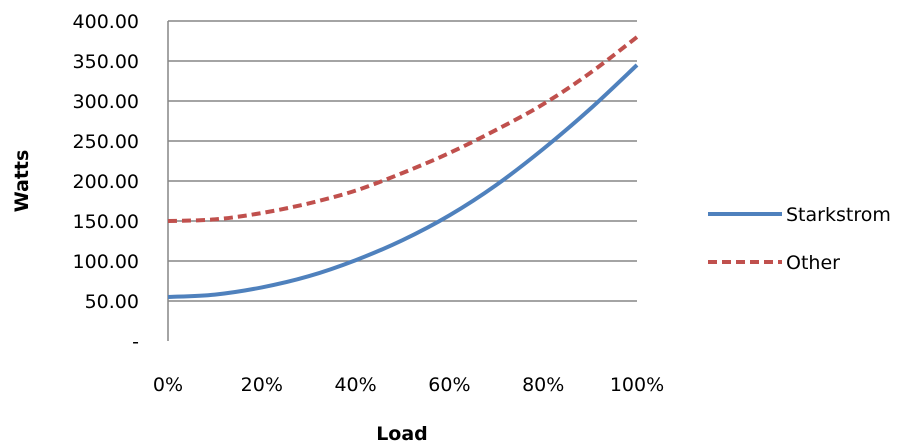 The image size is (917, 445). Describe the element at coordinates (106, 142) in the screenshot. I see `y-tick-label: 250.00` at that location.